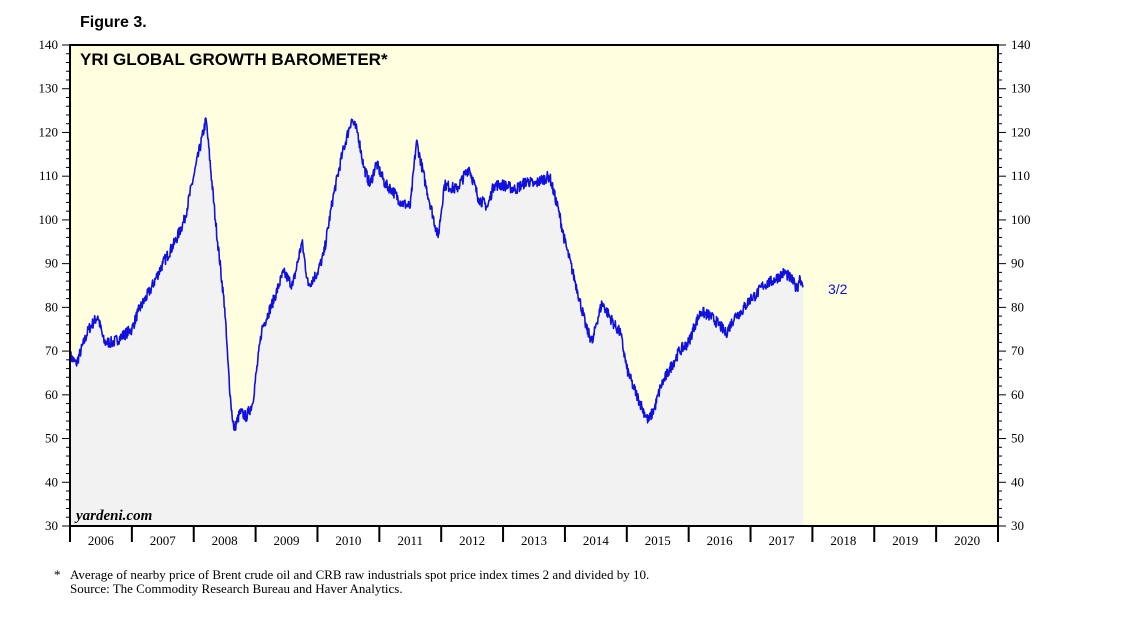 The image size is (1138, 621). What do you see at coordinates (843, 540) in the screenshot?
I see `x-tick-label: 2018` at bounding box center [843, 540].